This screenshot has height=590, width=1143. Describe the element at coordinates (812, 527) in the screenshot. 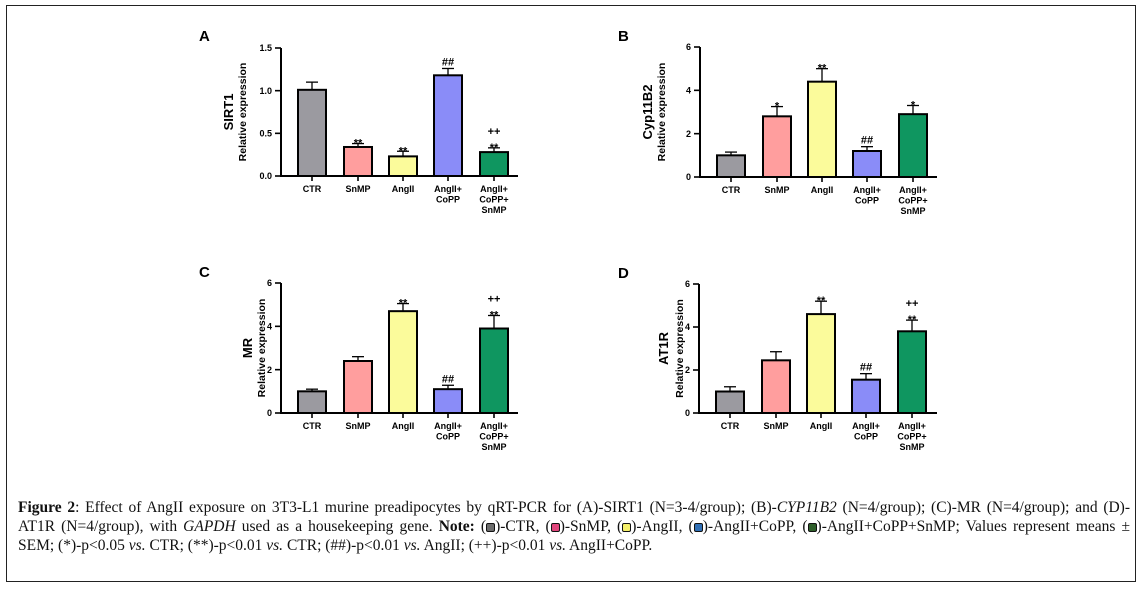

I see `legend-swatch-angii-copp-snmp-icon` at that location.